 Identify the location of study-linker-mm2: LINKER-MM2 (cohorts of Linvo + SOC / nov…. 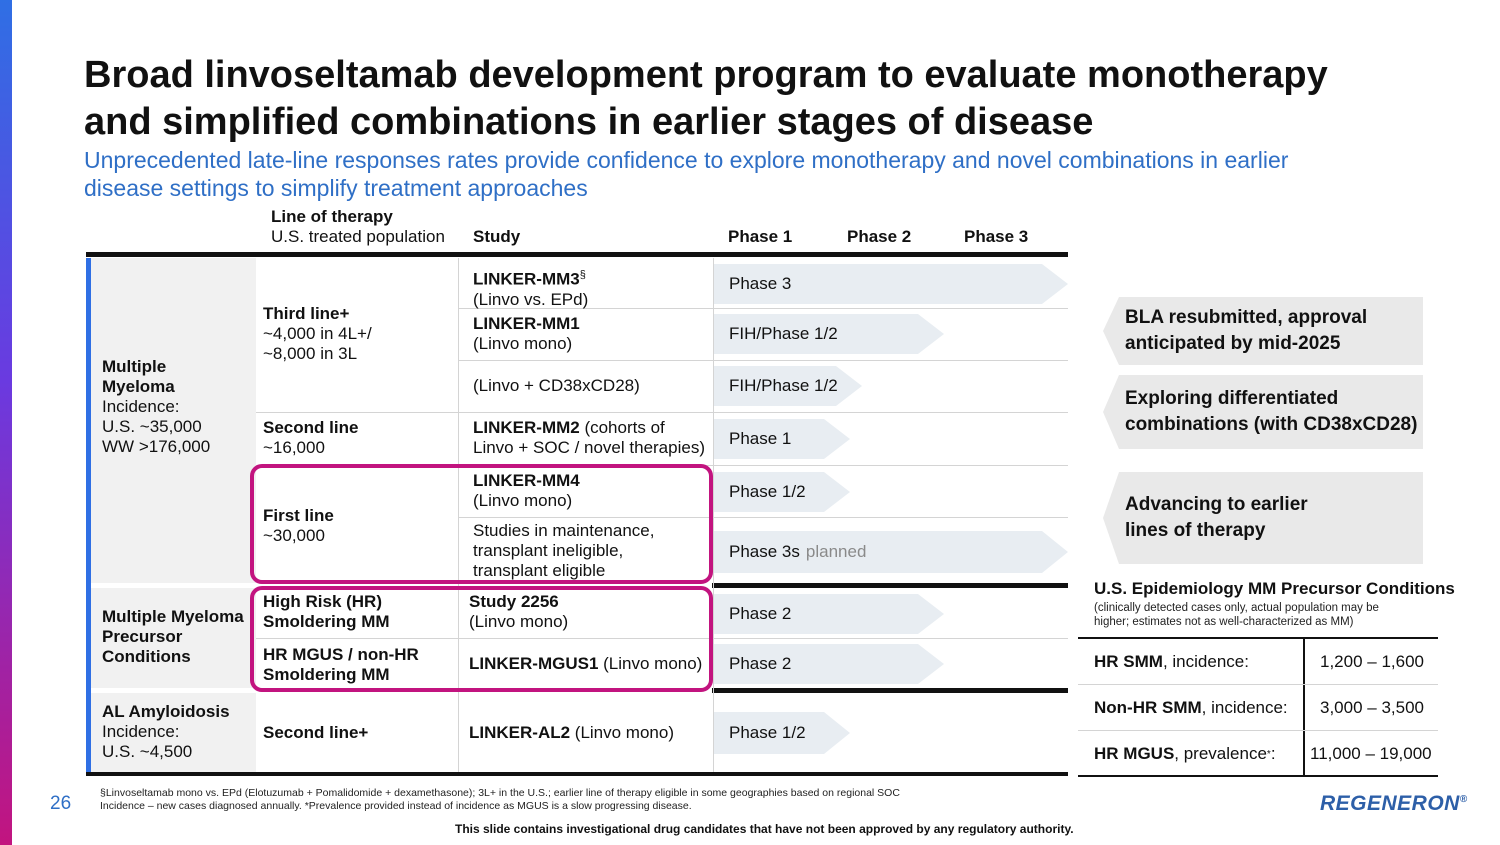
(589, 437).